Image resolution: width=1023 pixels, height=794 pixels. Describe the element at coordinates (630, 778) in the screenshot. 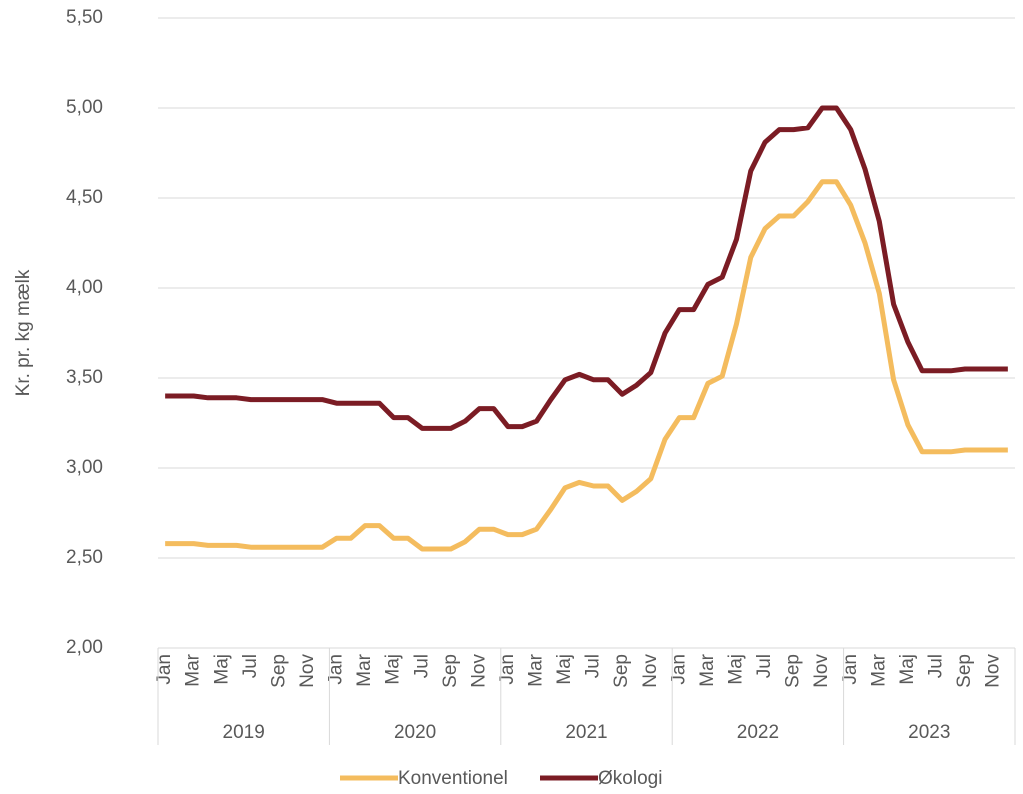

I see `legend-label: Økologi` at that location.